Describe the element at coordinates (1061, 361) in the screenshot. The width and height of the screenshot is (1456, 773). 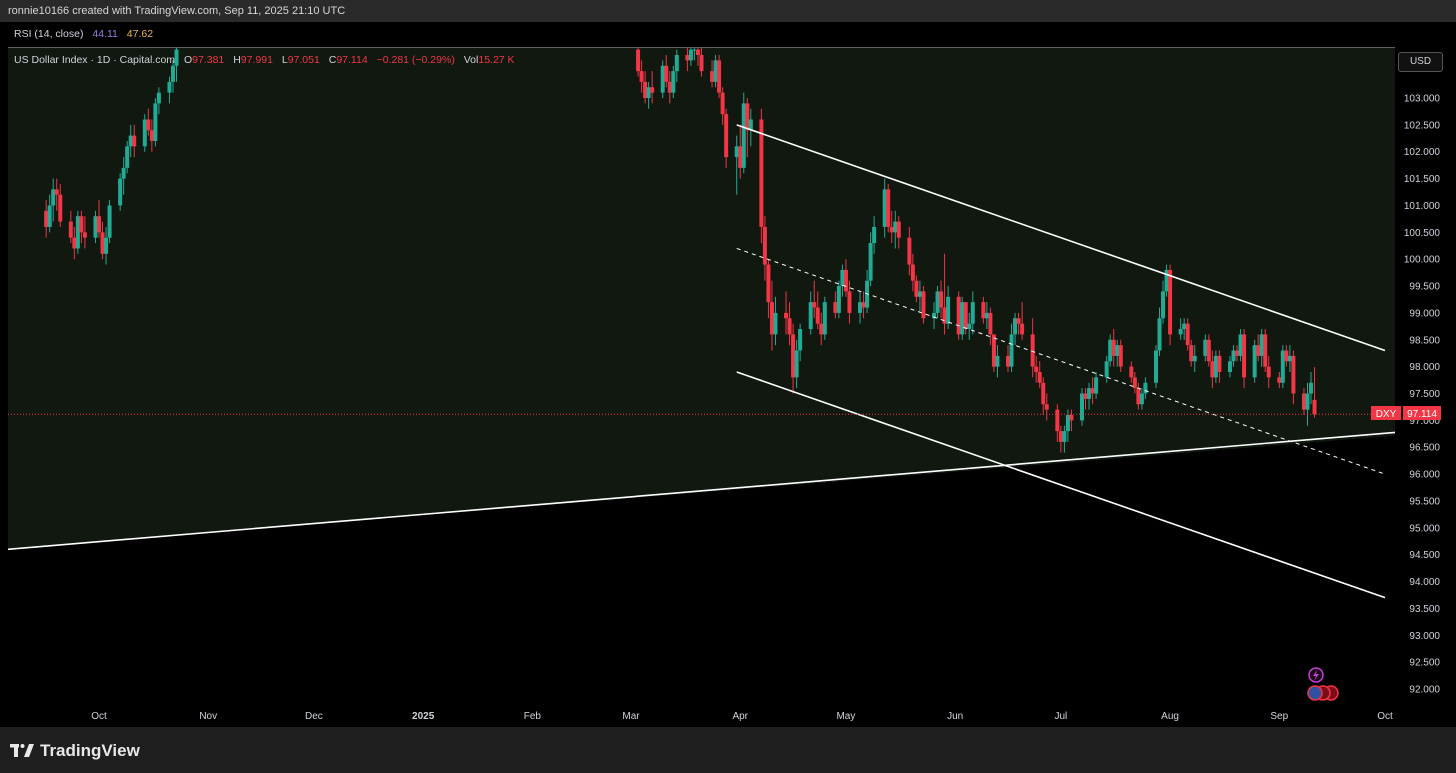
I see `trendline-channel-mid` at that location.